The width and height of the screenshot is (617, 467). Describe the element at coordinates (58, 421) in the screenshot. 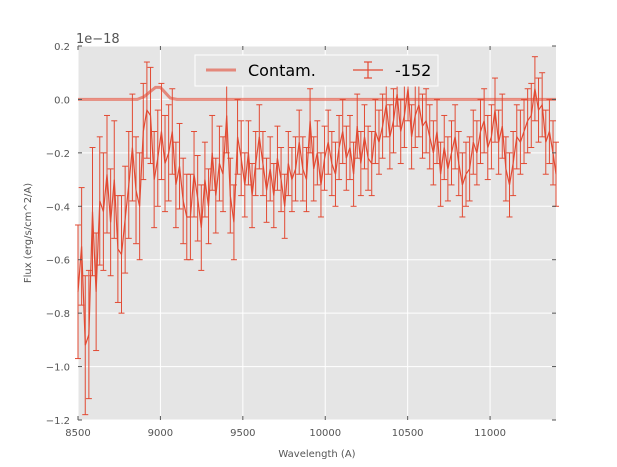

I see `y-tick-label: −1.2` at that location.